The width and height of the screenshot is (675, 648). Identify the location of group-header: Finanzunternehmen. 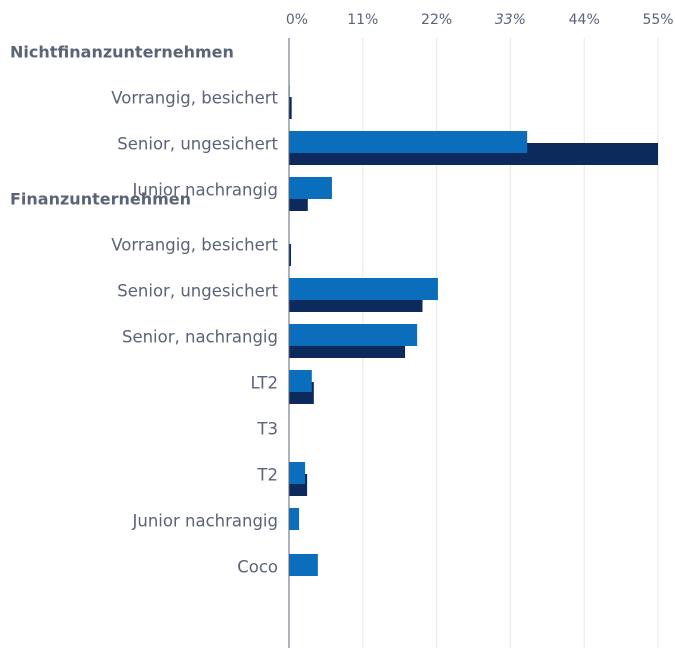
(100, 199).